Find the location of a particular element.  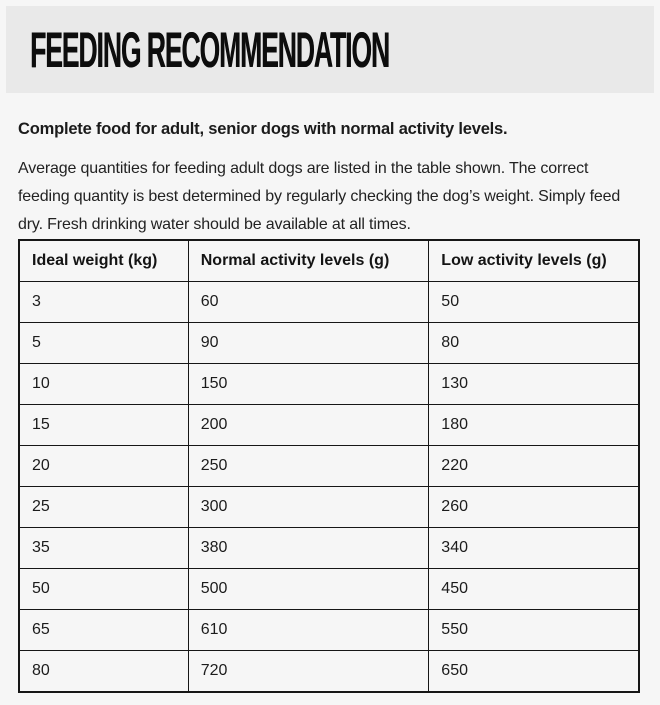

table-row: 15 200 180 is located at coordinates (329, 425).